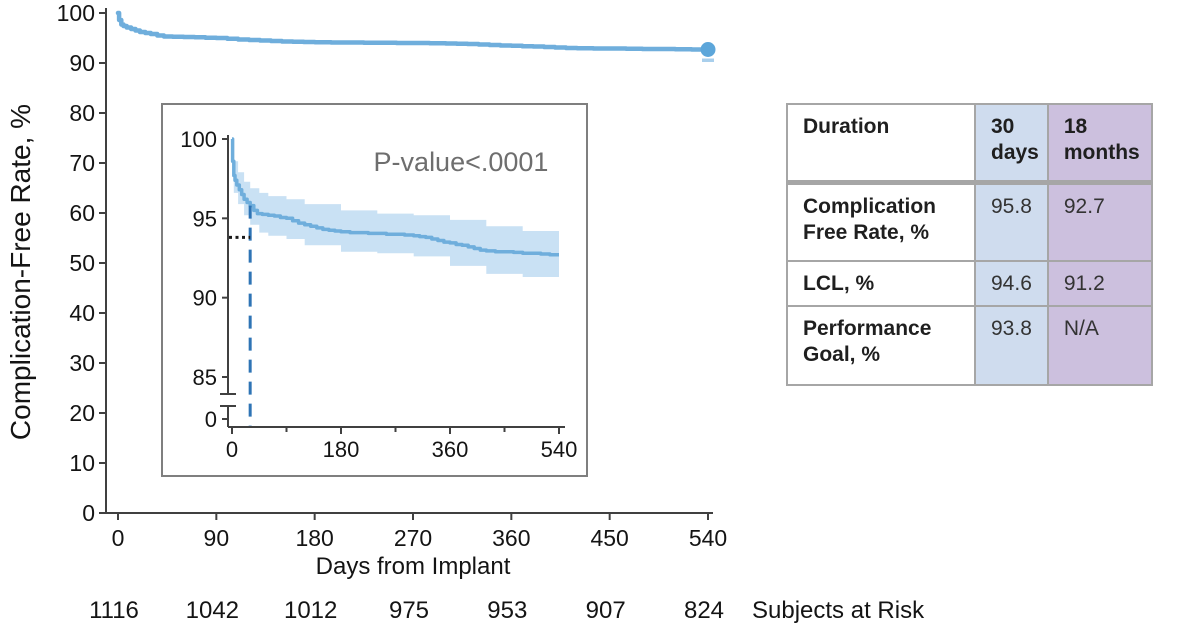  Describe the element at coordinates (461, 162) in the screenshot. I see `p-value-annotation: P-value<.0001` at that location.